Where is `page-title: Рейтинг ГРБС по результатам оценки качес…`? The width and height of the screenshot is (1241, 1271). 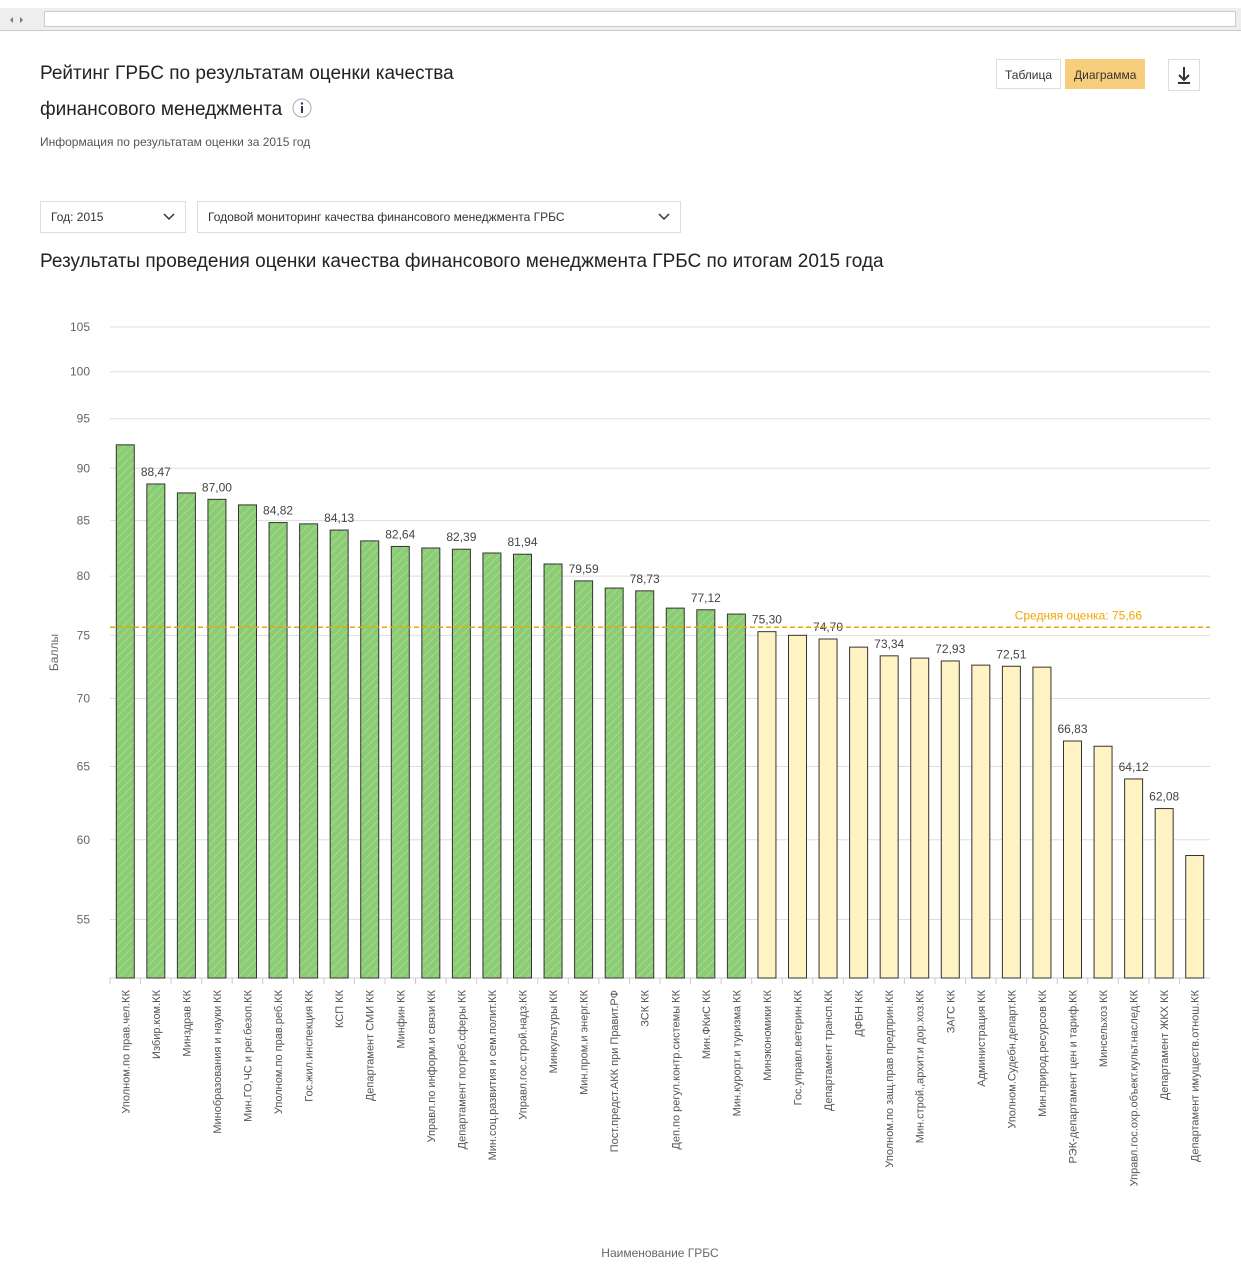
page-title: Рейтинг ГРБС по результатам оценки качес… is located at coordinates (275, 92).